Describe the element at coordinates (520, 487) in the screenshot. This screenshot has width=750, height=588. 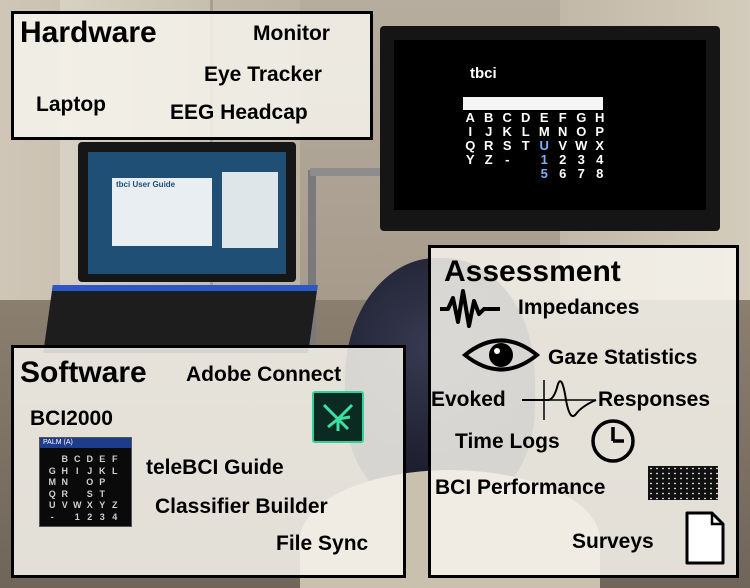
I see `assessment-item-bci-performance: BCI Performance` at that location.